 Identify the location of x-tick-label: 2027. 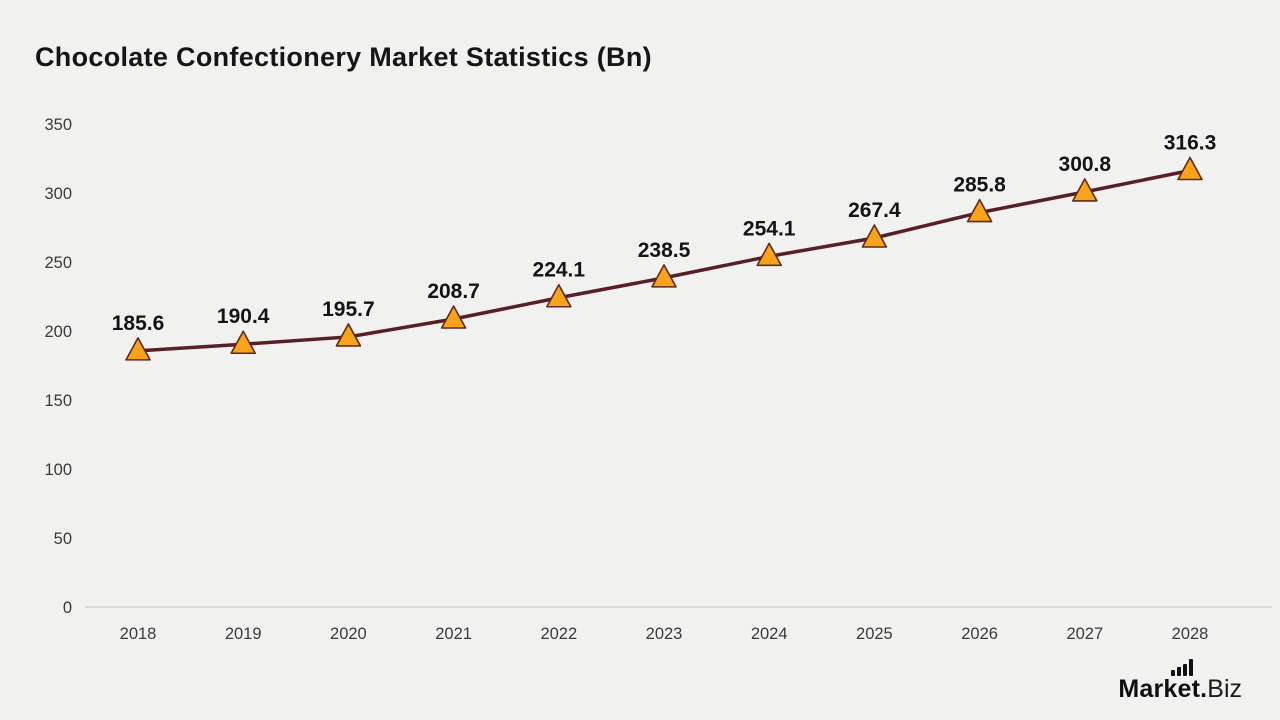
(1084, 634).